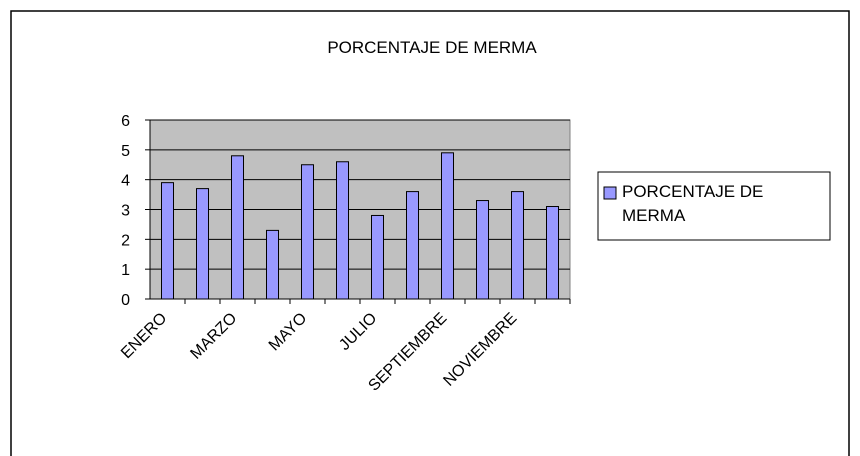 The image size is (860, 456). What do you see at coordinates (125, 300) in the screenshot?
I see `y-tick-label: 0` at bounding box center [125, 300].